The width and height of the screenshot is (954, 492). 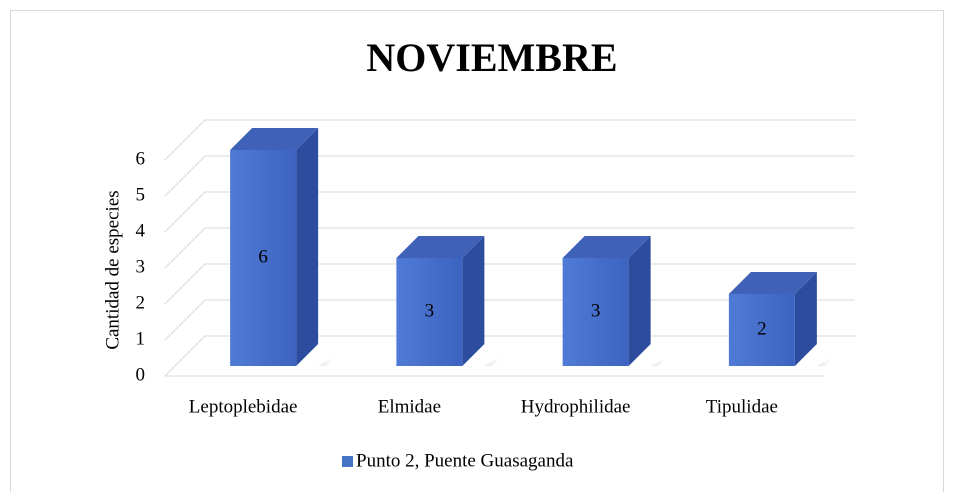 What do you see at coordinates (576, 406) in the screenshot?
I see `x-tick-label: Hydrophilidae` at bounding box center [576, 406].